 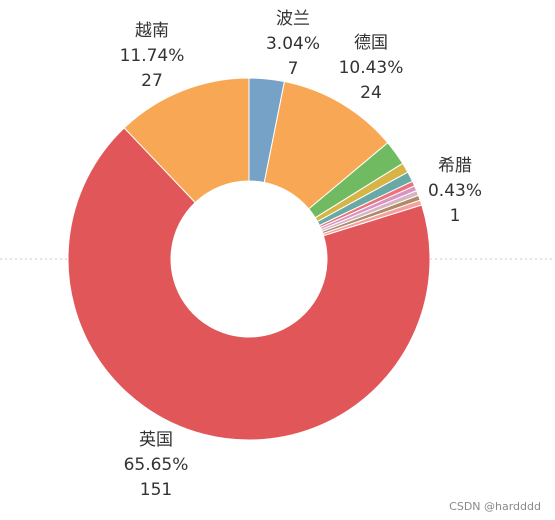 I want to click on label-poland-percent: 3.04%, so click(x=293, y=44).